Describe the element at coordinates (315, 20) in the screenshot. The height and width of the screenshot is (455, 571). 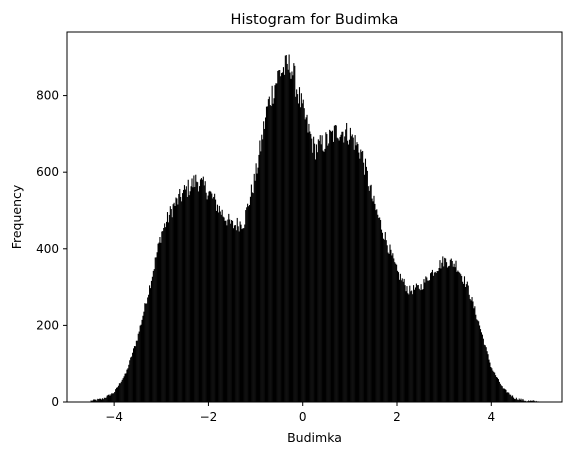
I see `chart-title: Histogram for Budimka` at that location.